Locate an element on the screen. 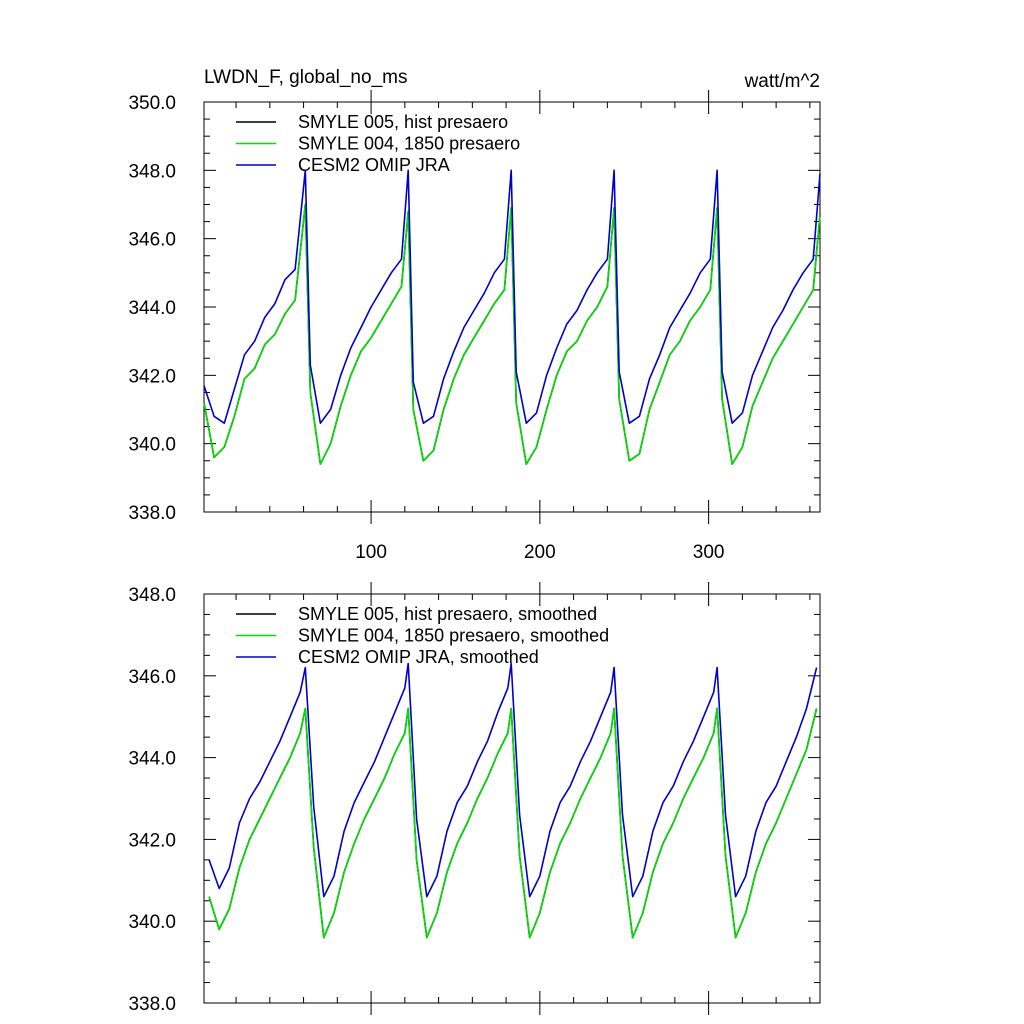  chart-title: LWDN_F, global_no_ms is located at coordinates (305, 77).